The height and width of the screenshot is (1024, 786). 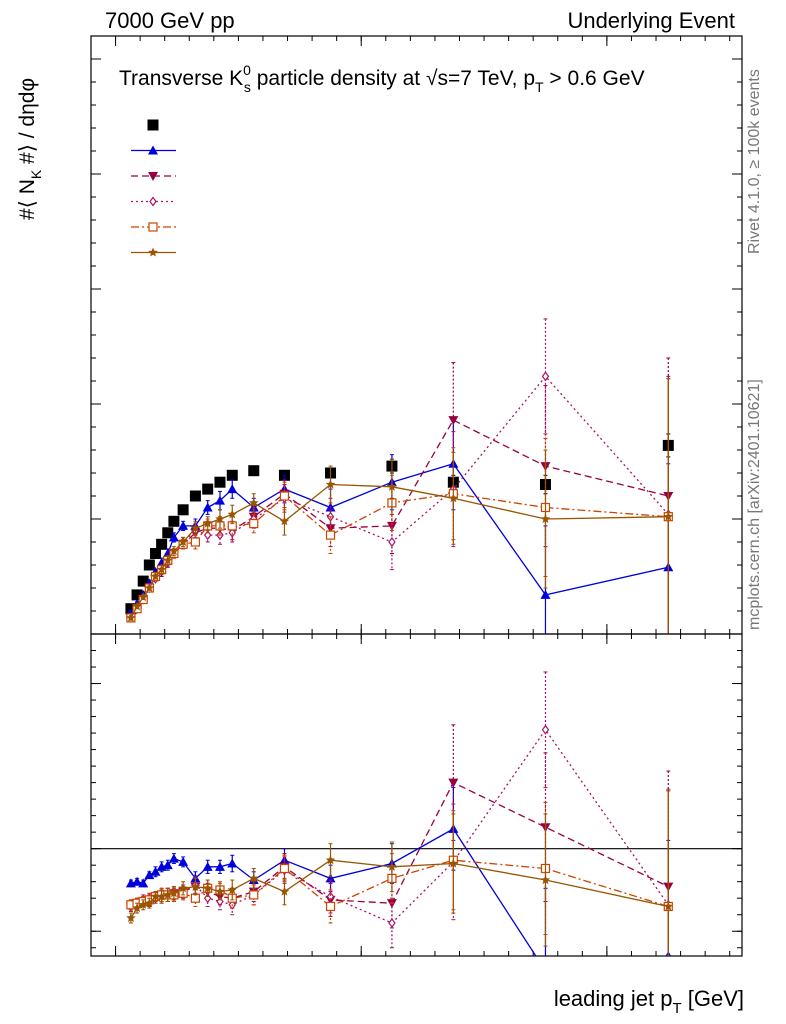 What do you see at coordinates (649, 1001) in the screenshot?
I see `x-axis-label: leading jet pT [GeV]` at bounding box center [649, 1001].